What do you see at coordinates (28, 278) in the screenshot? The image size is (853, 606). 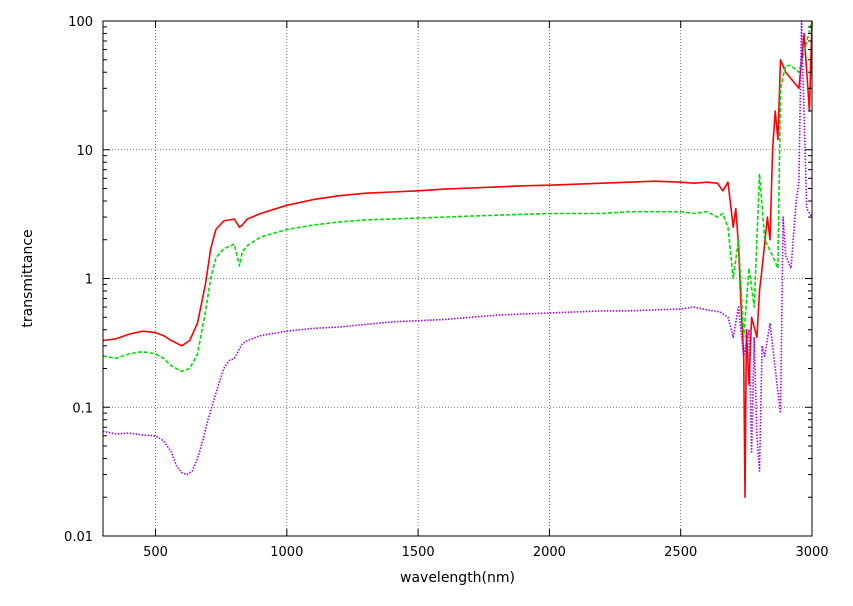 I see `y-axis-label: transmittance` at bounding box center [28, 278].